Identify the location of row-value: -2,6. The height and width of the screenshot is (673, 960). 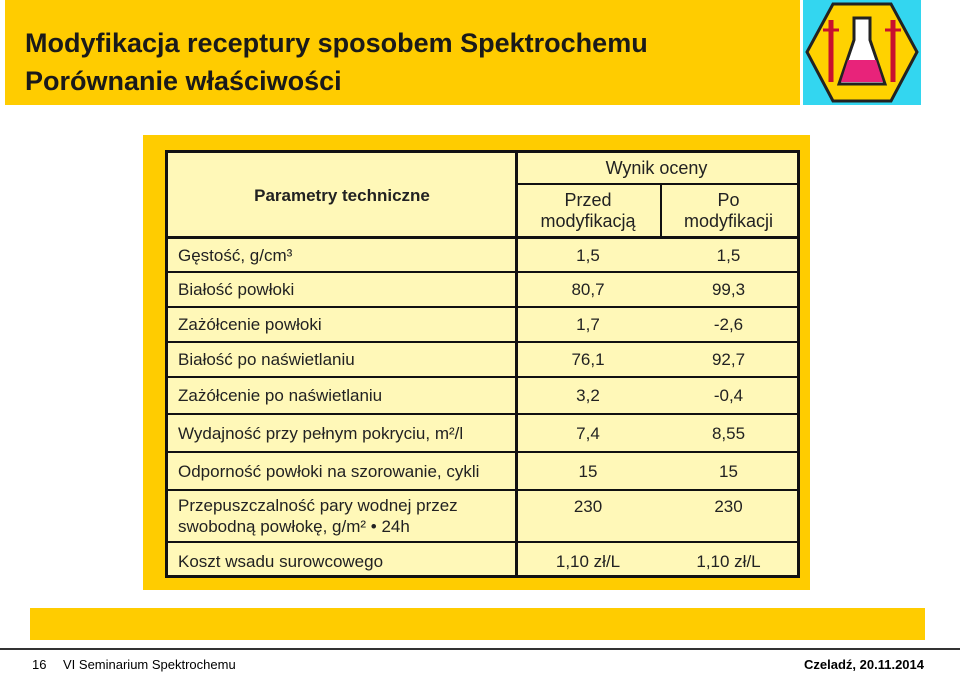
(728, 324).